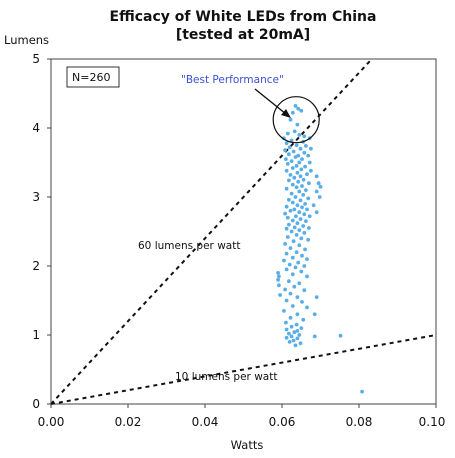 This screenshot has width=455, height=458. I want to click on best-performance-circle, so click(296, 120).